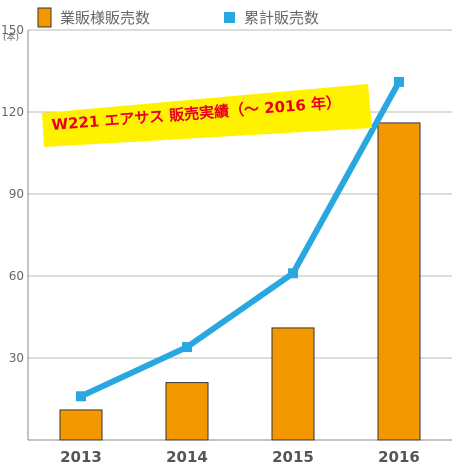 This screenshot has width=468, height=468. Describe the element at coordinates (399, 457) in the screenshot. I see `x-tick-label: 2016` at that location.